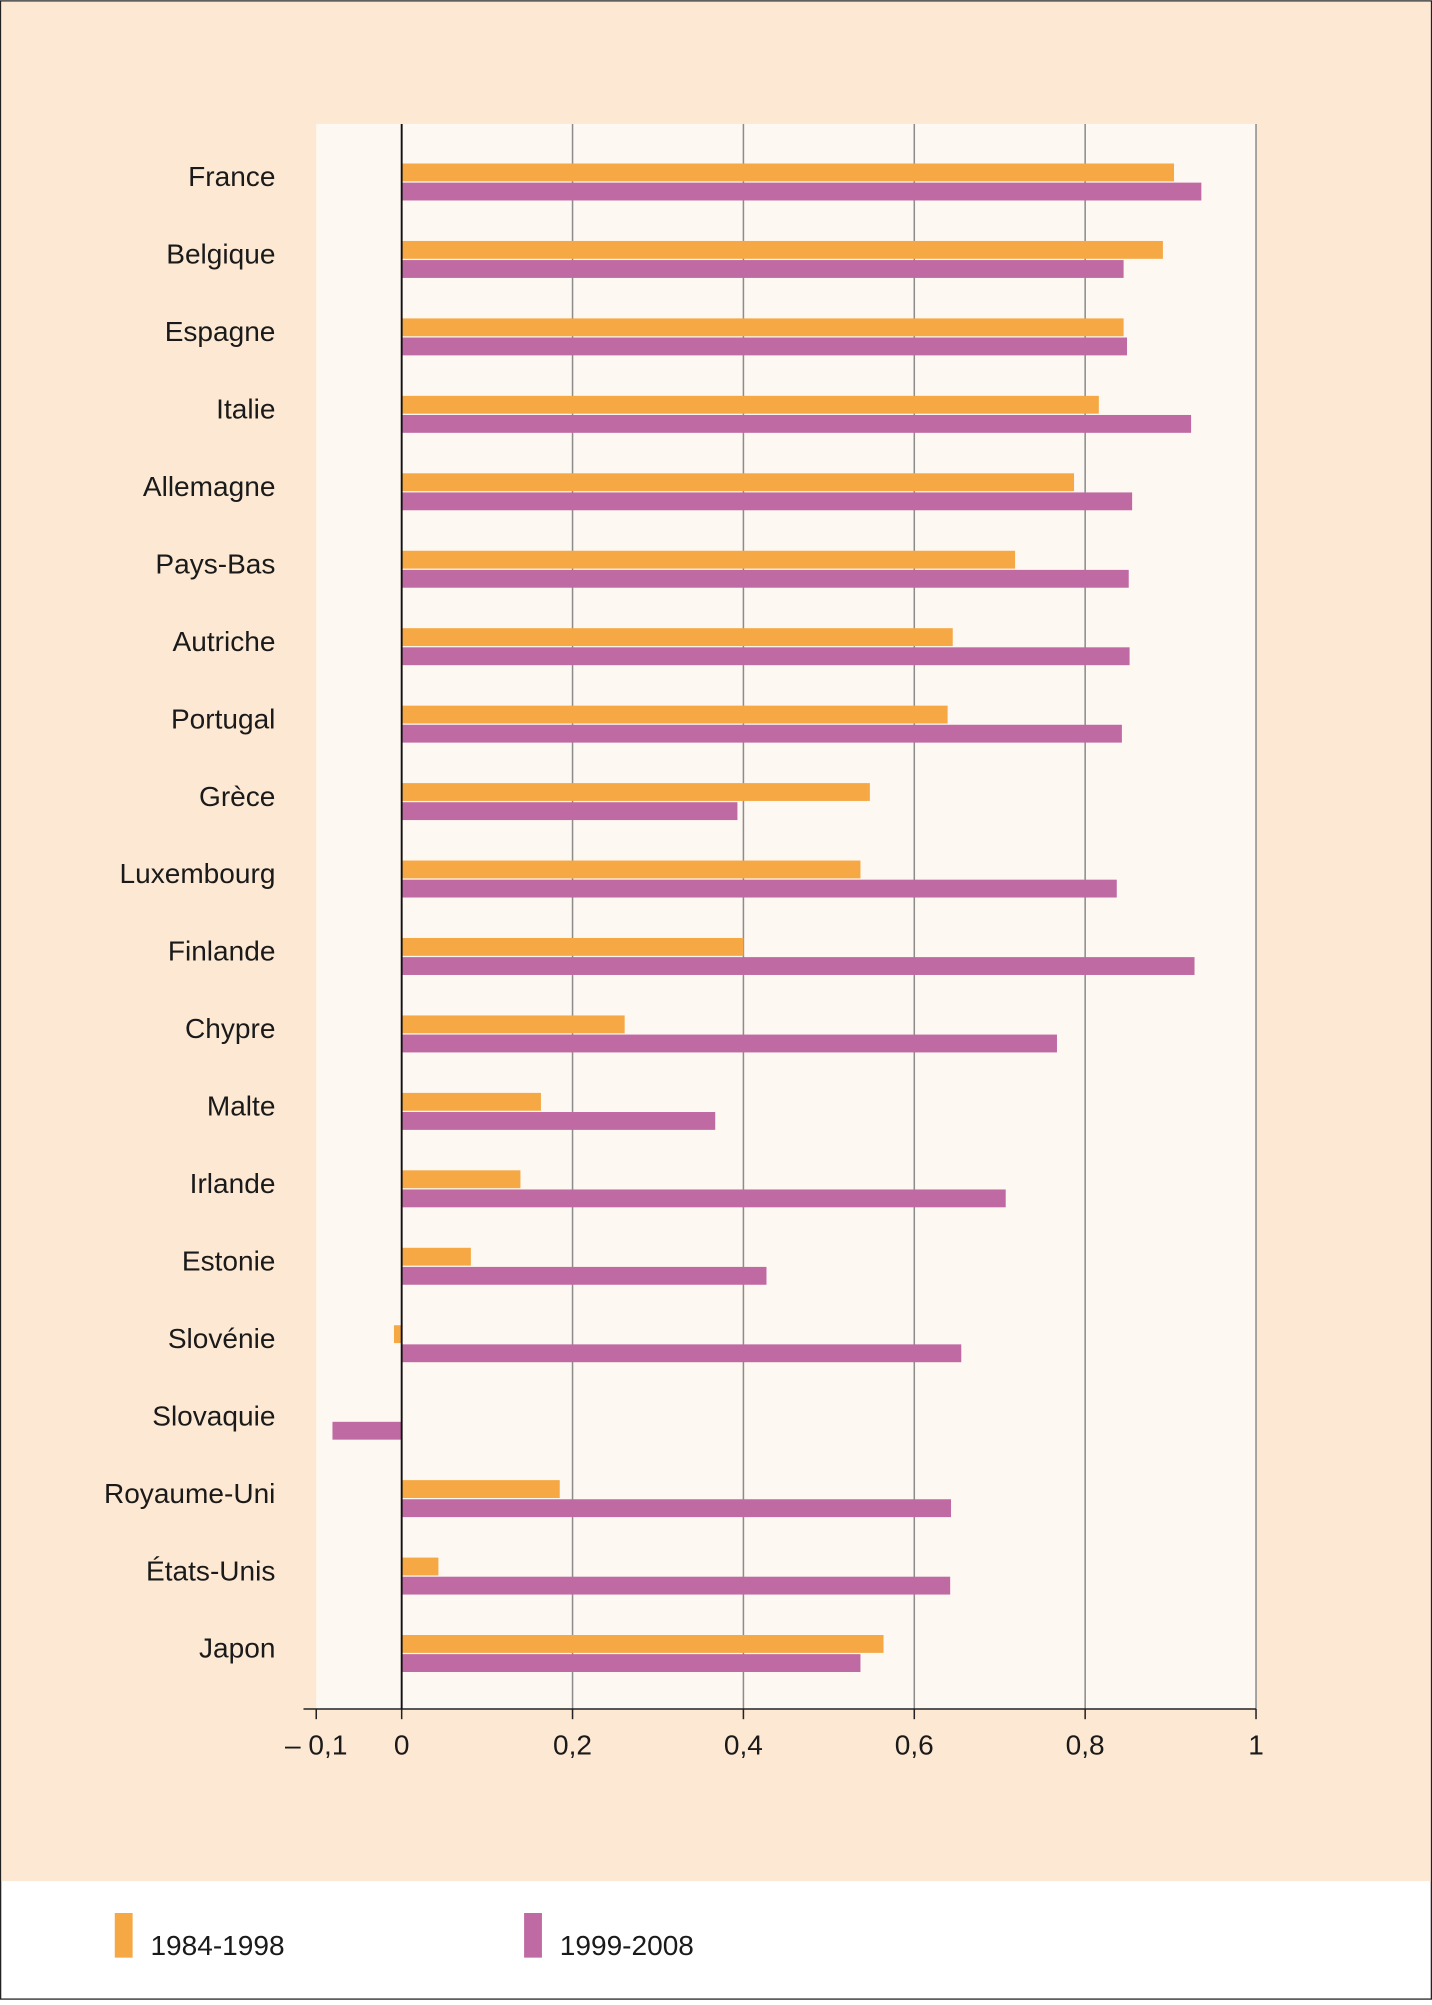 Image resolution: width=1432 pixels, height=2005 pixels. Describe the element at coordinates (189, 1493) in the screenshot. I see `y-tick-label: Royaume-Uni` at that location.